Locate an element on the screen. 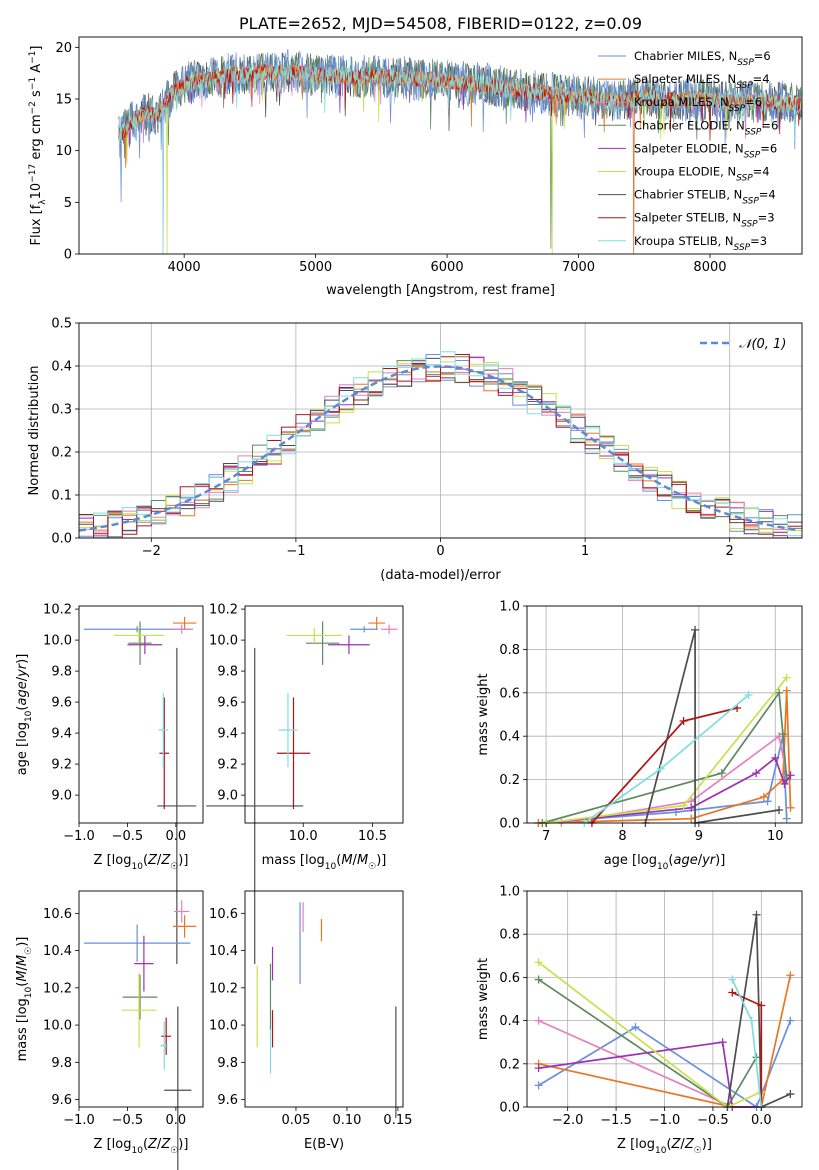 This screenshot has height=1170, width=819. label-part: A is located at coordinates (36, 70).